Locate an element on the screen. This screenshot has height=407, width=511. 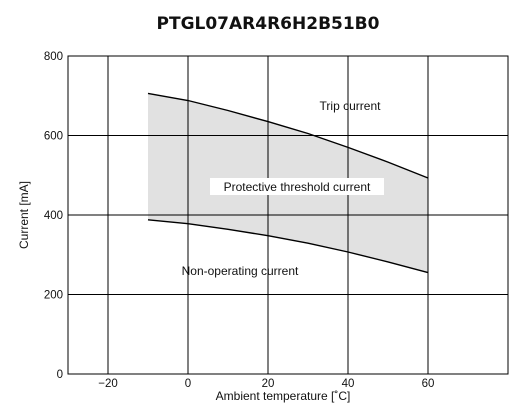
x-tick-label: −20 is located at coordinates (108, 384).